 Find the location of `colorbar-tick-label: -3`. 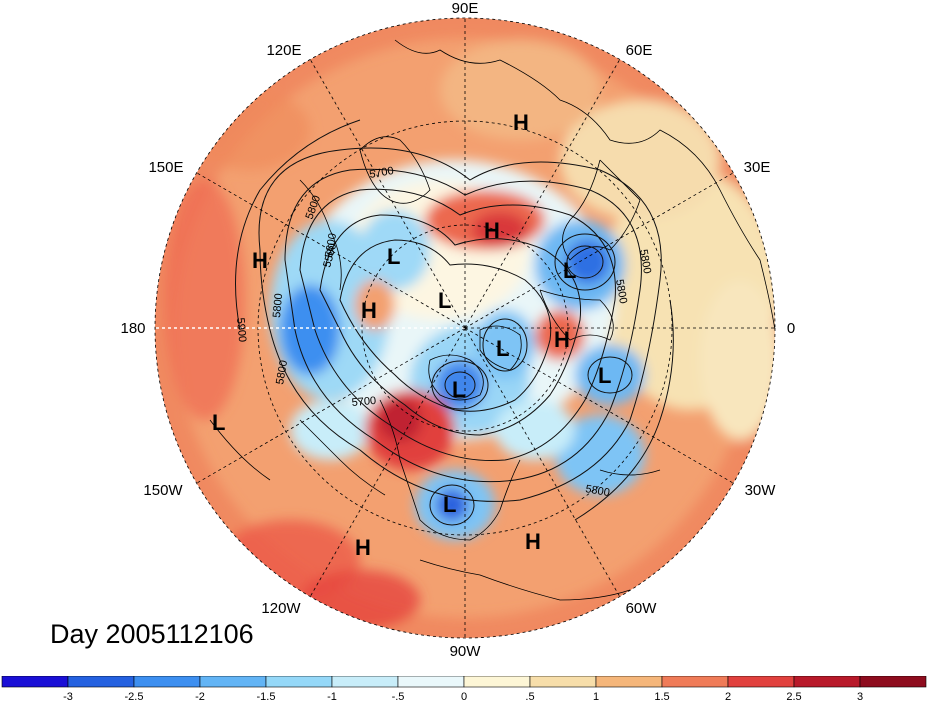

colorbar-tick-label: -3 is located at coordinates (68, 696).